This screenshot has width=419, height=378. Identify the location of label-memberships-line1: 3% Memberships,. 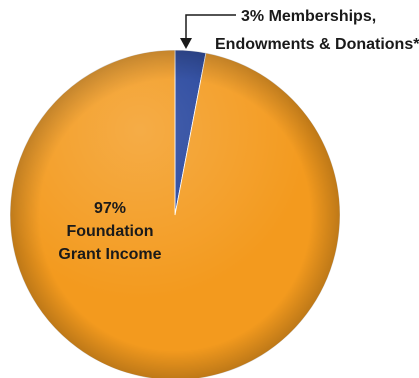
(308, 16).